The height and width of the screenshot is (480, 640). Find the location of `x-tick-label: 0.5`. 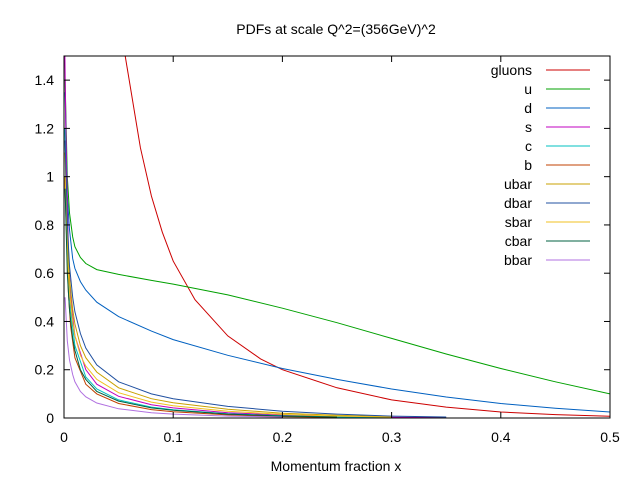

x-tick-label: 0.5 is located at coordinates (610, 437).